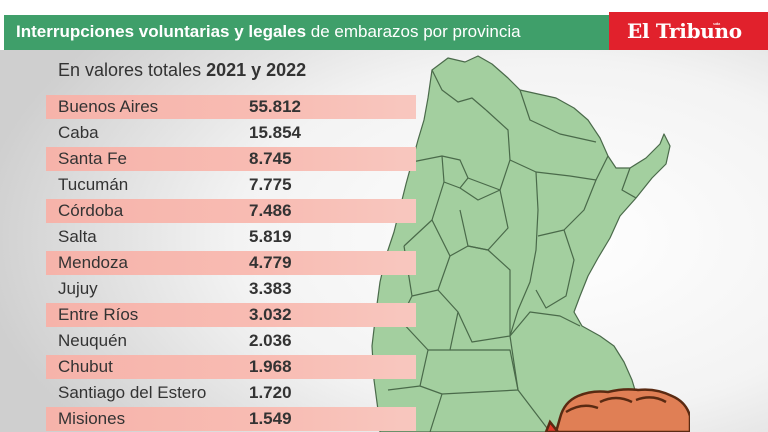 The width and height of the screenshot is (768, 432). I want to click on province-value: 4.779, so click(270, 262).